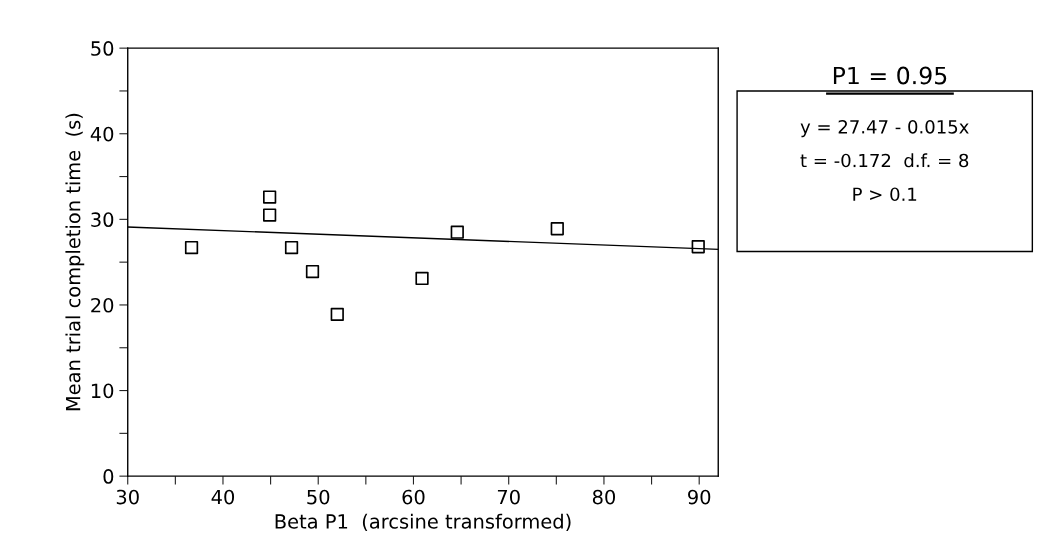 This screenshot has height=535, width=1047. What do you see at coordinates (75, 262) in the screenshot?
I see `y-axis-title: Mean trial completion time (s)` at bounding box center [75, 262].